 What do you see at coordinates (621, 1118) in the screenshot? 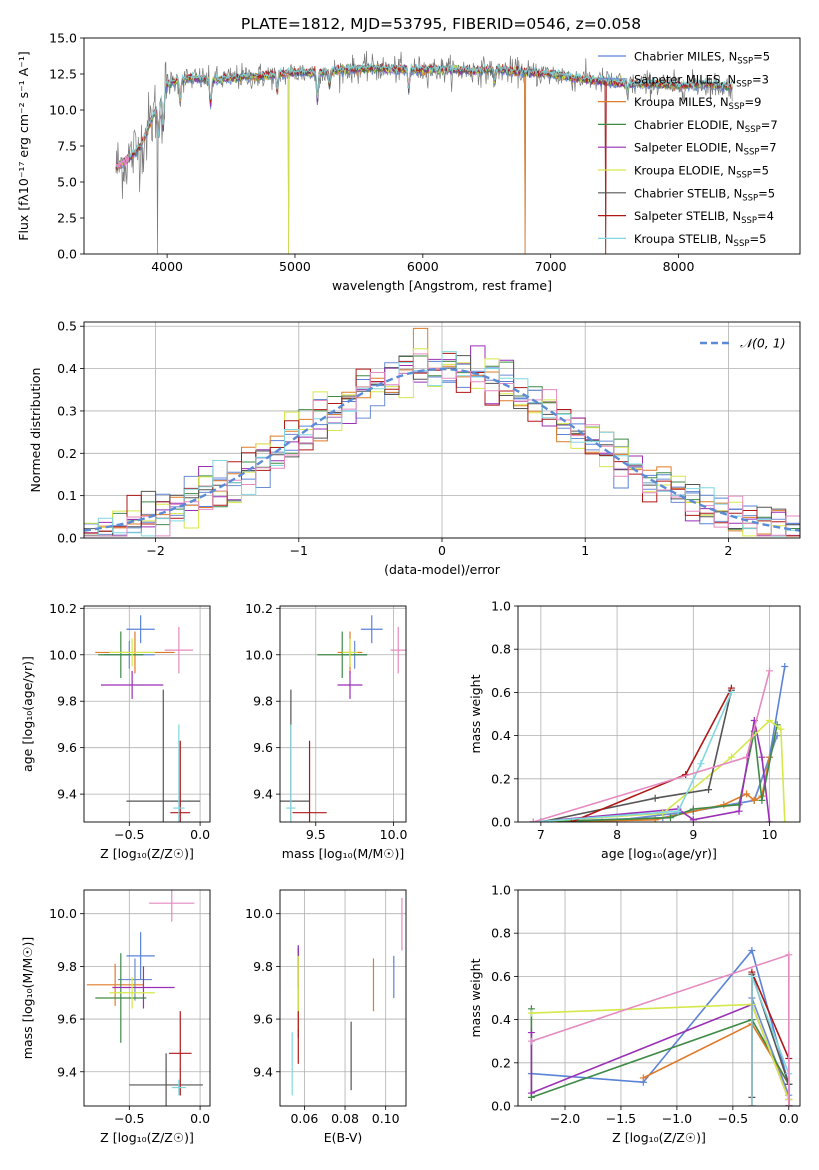
I see `x-tick-label: −1.5` at bounding box center [621, 1118].